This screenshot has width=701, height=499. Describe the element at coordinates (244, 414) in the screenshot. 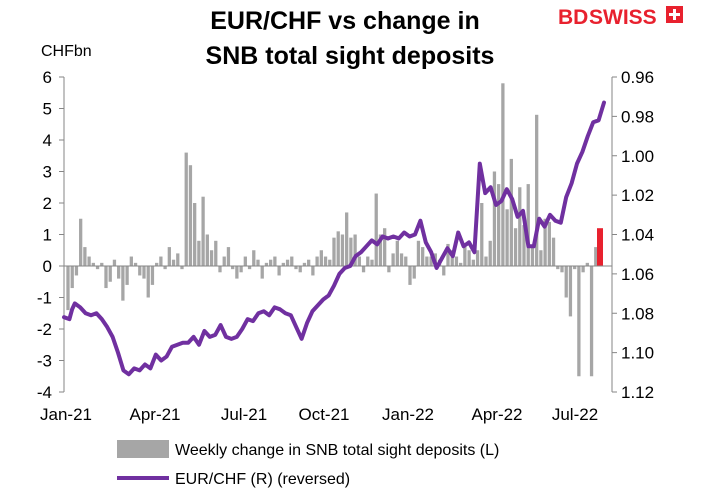

I see `x-tick-label: Jul-21` at that location.